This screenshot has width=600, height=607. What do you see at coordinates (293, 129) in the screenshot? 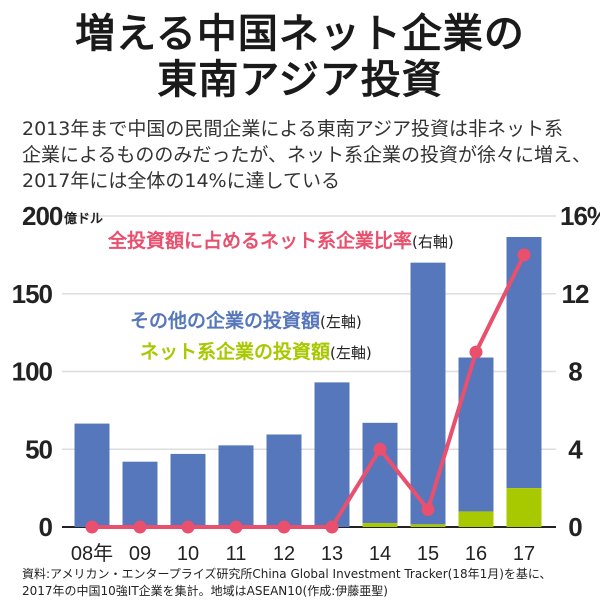
I see `subtitle-line-1: 2013年まで中国の民間企業による東南アジア投資は非ネット系` at bounding box center [293, 129].